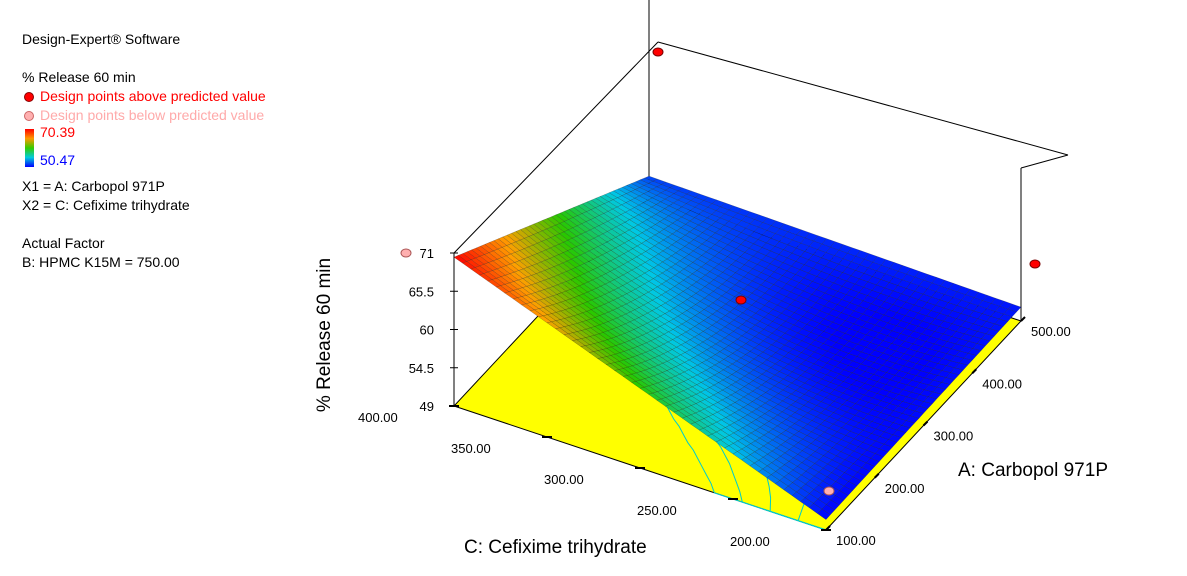 This screenshot has height=576, width=1187. I want to click on actual-factor-value: B: HPMC K15M = 750.00, so click(101, 262).